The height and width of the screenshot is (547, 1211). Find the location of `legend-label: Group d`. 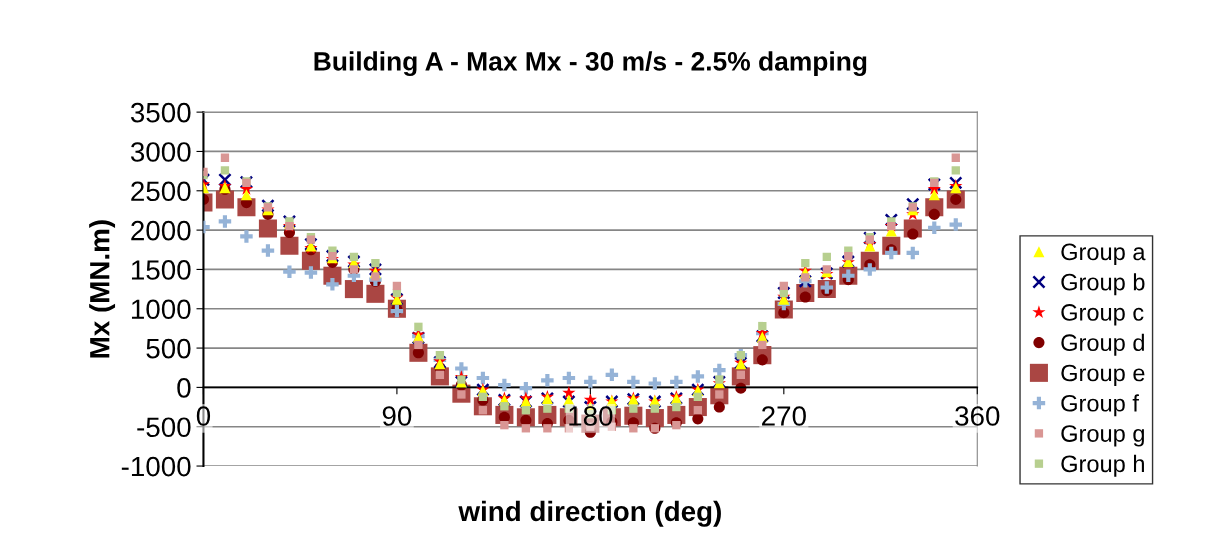

legend-label: Group d is located at coordinates (1102, 344).